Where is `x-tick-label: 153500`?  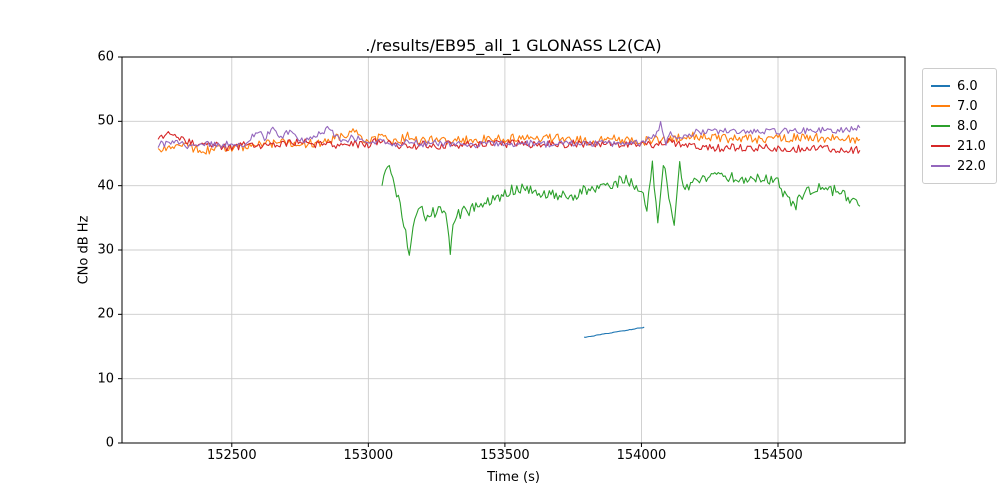 x-tick-label: 153500 is located at coordinates (505, 455).